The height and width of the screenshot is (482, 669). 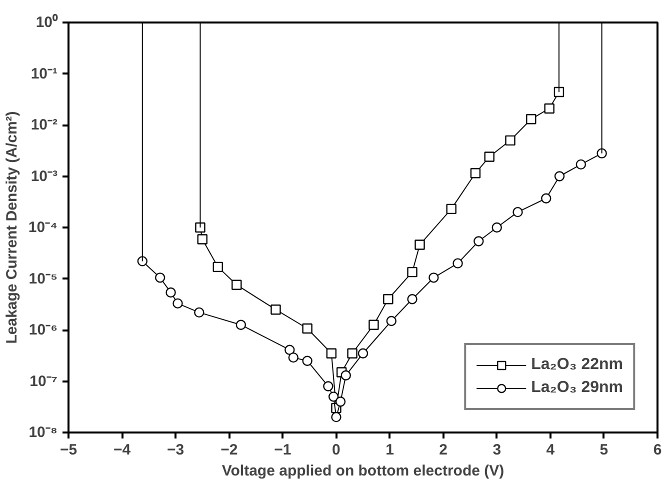 I want to click on x-tick-label: 5, so click(x=604, y=450).